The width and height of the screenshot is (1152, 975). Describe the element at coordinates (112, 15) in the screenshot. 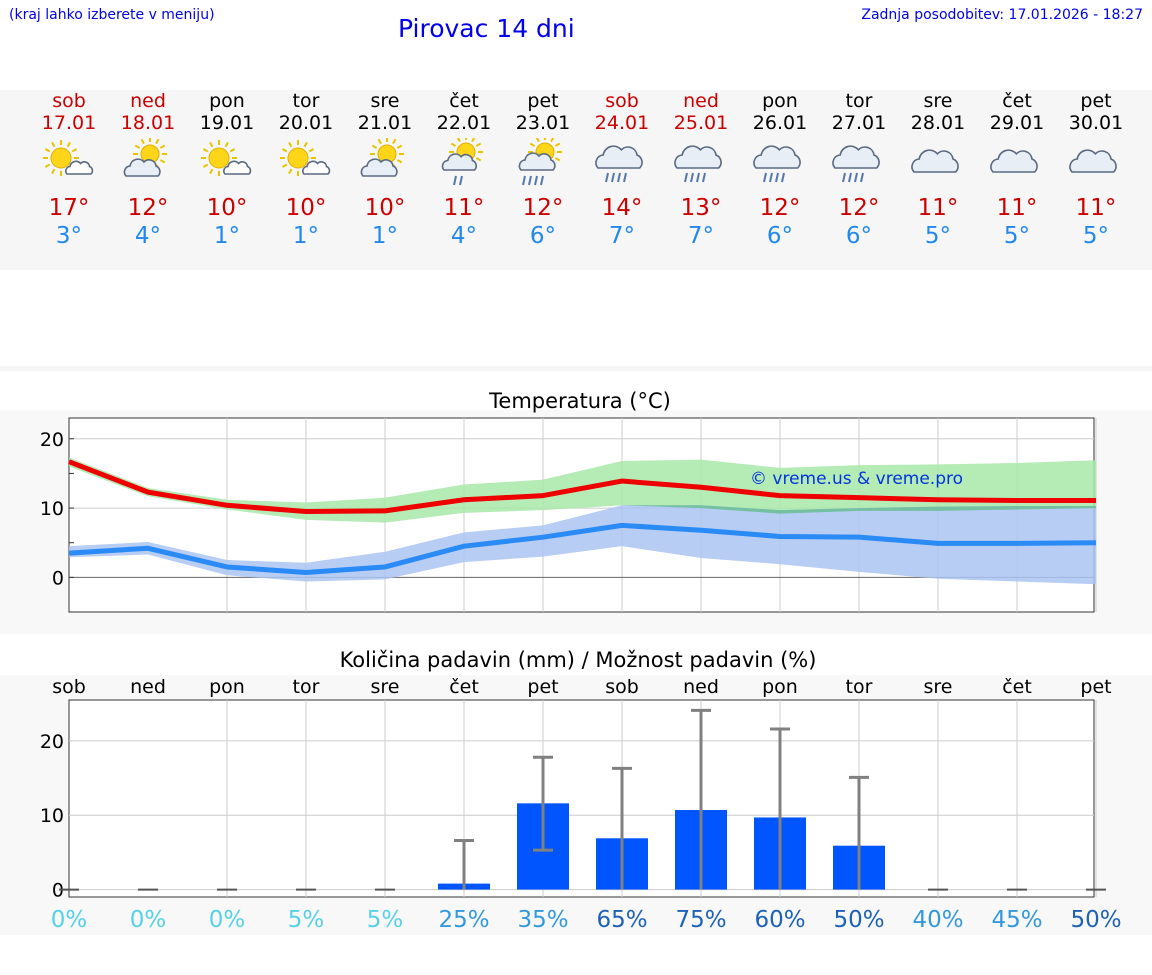

I see `location-hint: (kraj lahko izberete v meniju)` at that location.